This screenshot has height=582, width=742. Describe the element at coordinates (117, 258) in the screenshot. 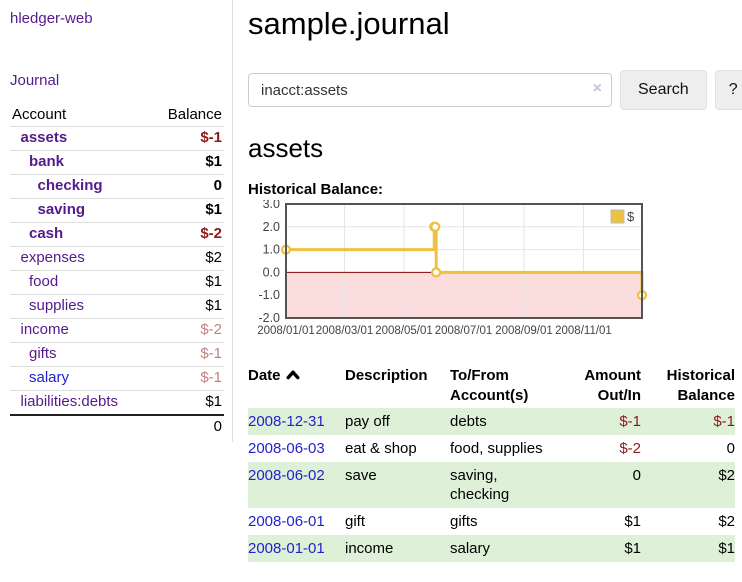

I see `sidebar-account-row: expenses $2` at that location.